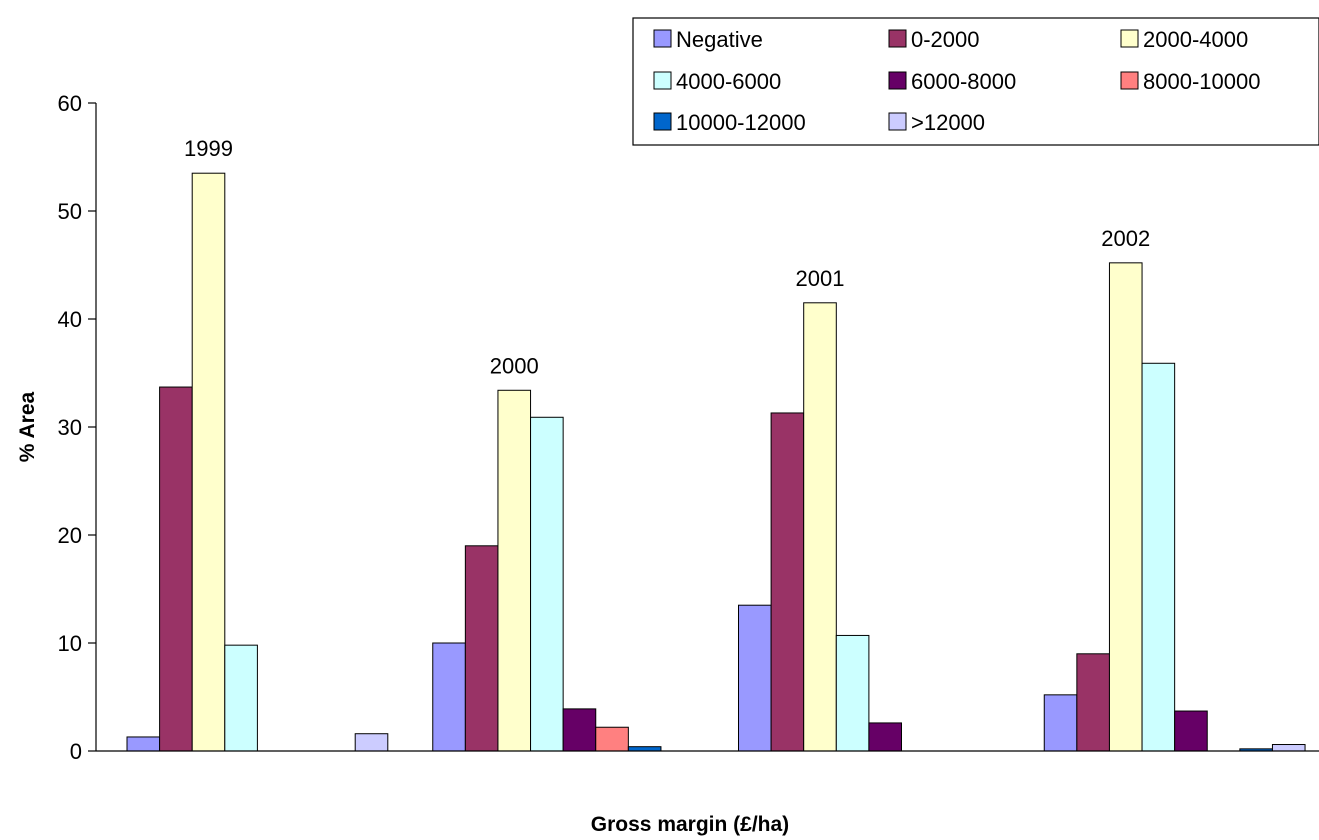 The image size is (1319, 840). I want to click on legend-label: 8000-10000, so click(1201, 81).